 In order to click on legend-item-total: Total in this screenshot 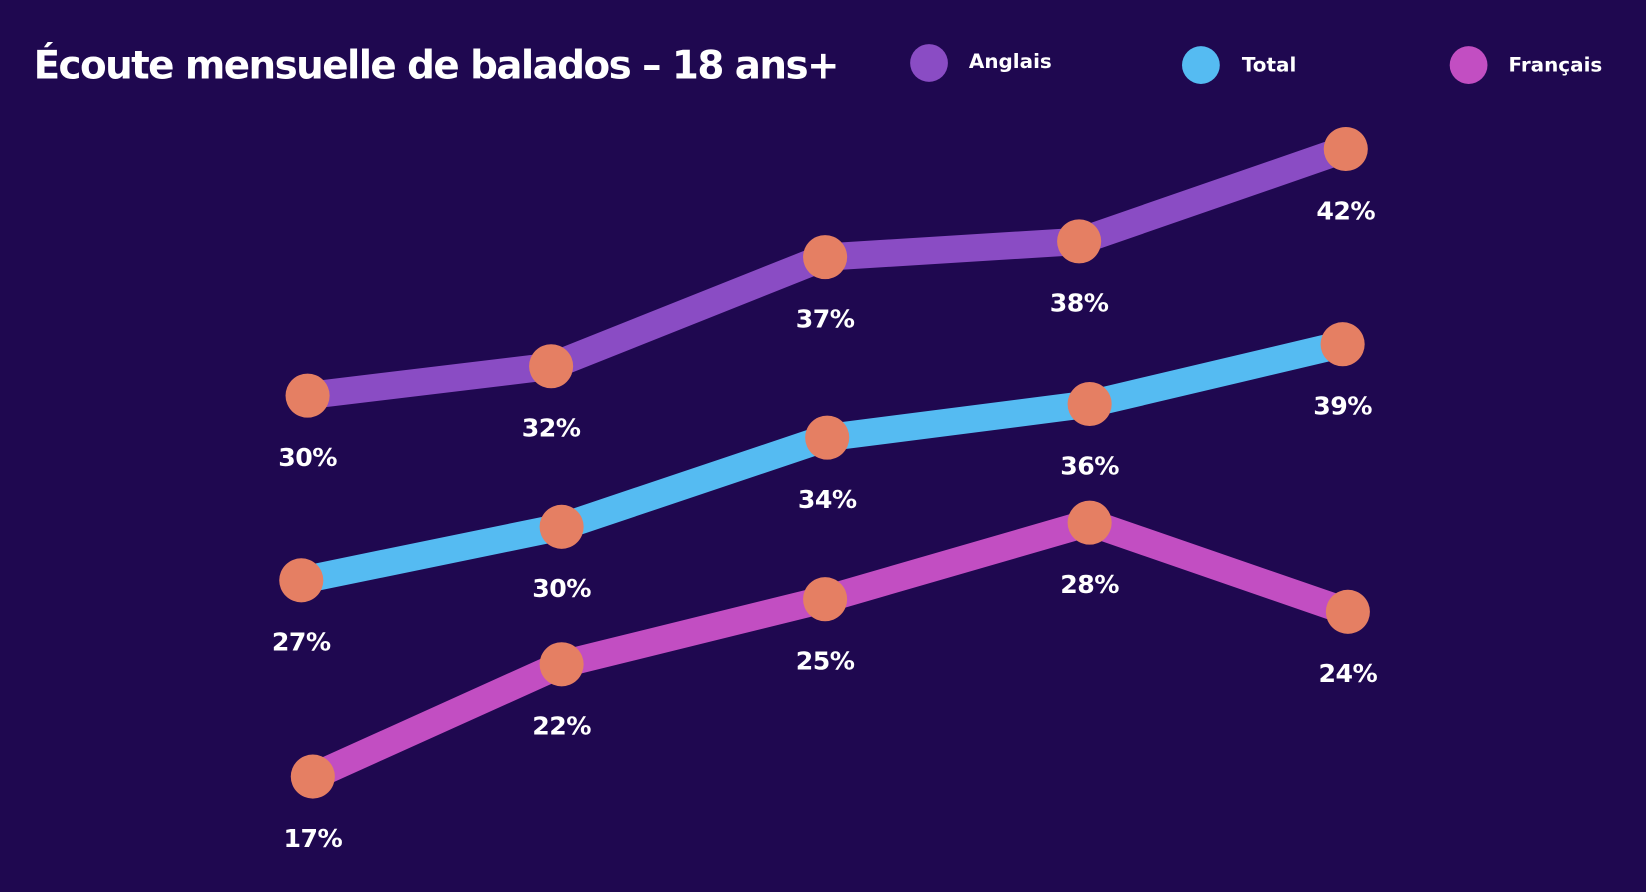, I will do `click(1239, 65)`.